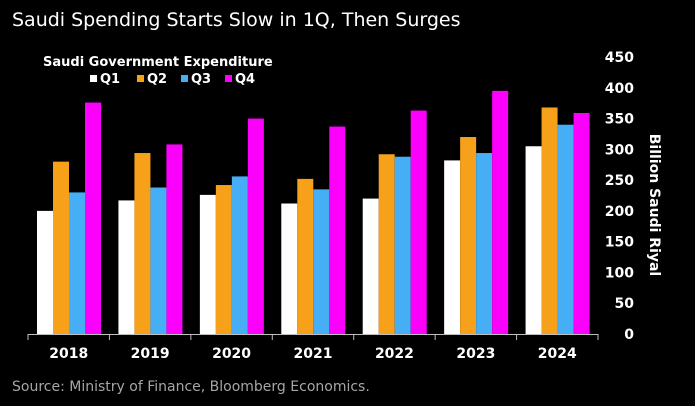 This screenshot has height=406, width=695. I want to click on bar-2021-q3, so click(321, 261).